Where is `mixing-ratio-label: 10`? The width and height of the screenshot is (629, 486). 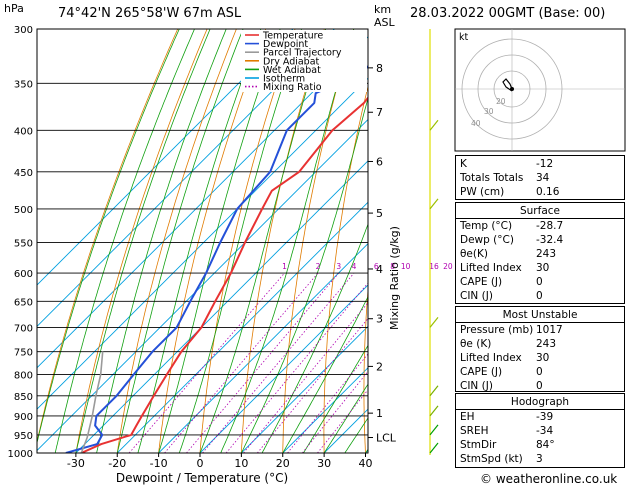
mixing-ratio-label: 10 is located at coordinates (406, 266).